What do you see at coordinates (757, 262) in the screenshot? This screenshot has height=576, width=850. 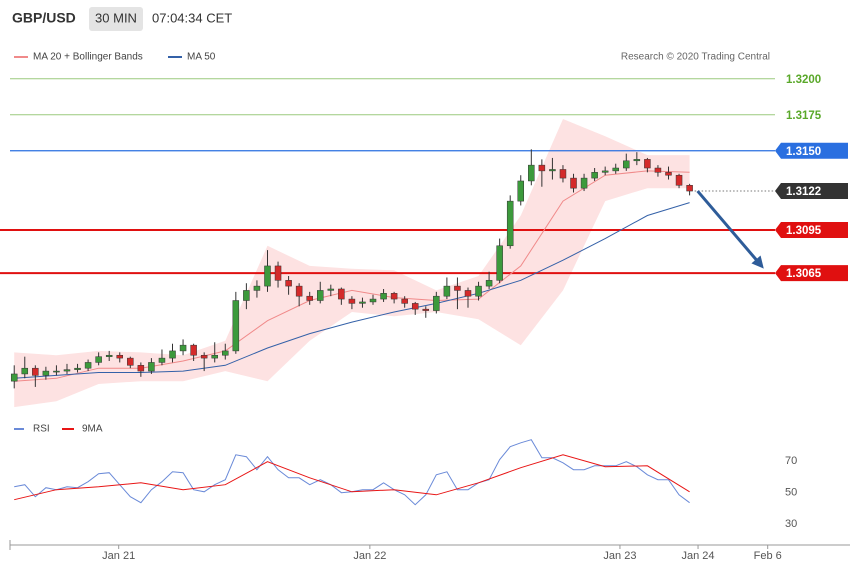 I see `forecast-arrowhead` at bounding box center [757, 262].